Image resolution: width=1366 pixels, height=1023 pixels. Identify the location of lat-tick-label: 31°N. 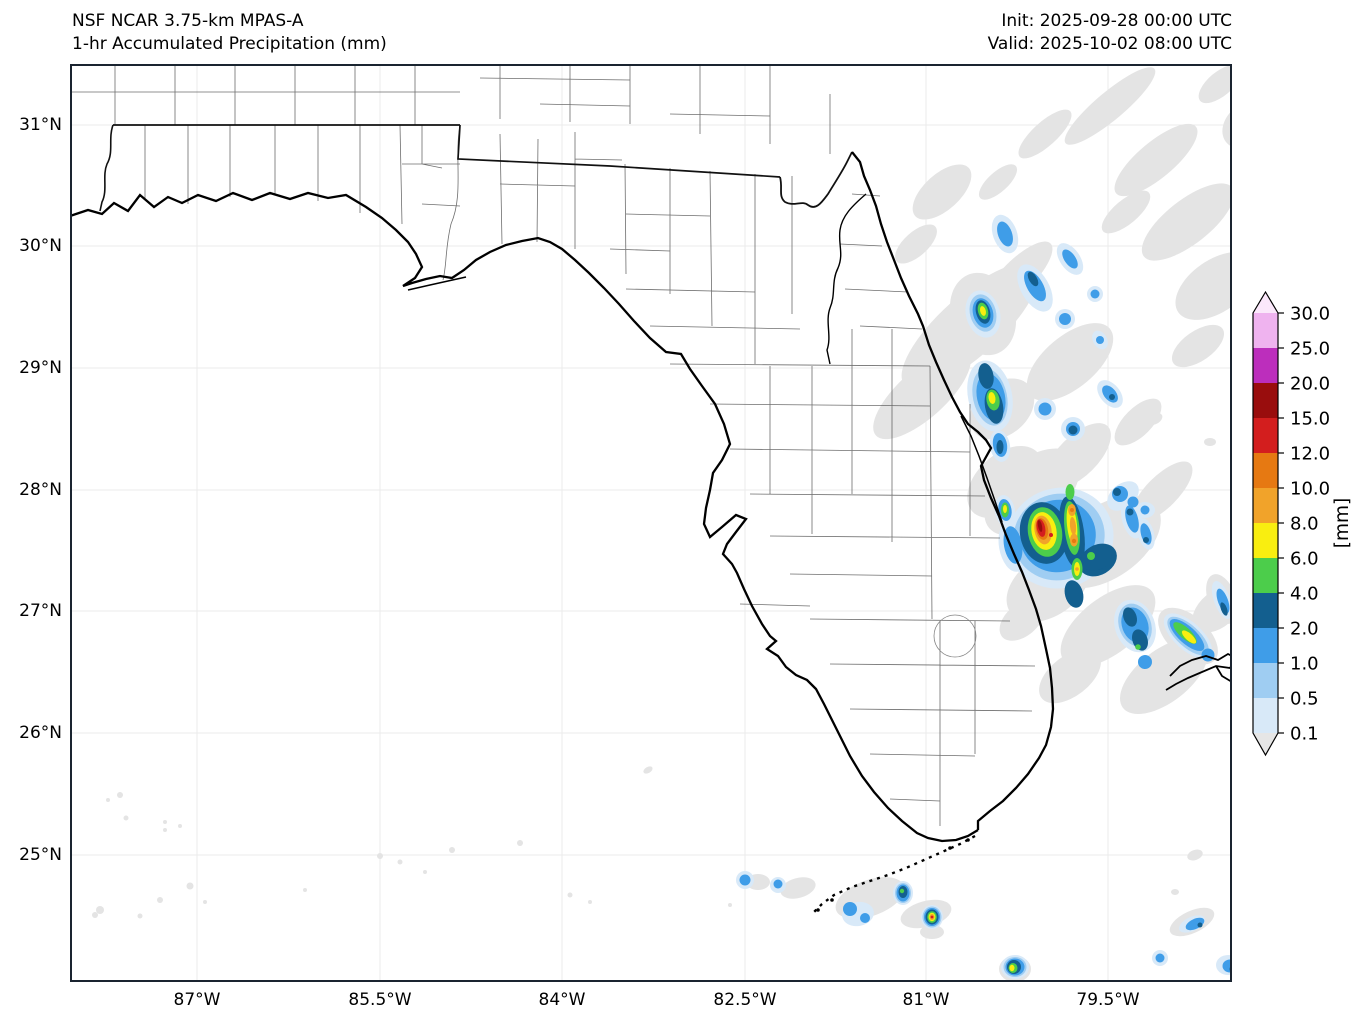
(40, 125).